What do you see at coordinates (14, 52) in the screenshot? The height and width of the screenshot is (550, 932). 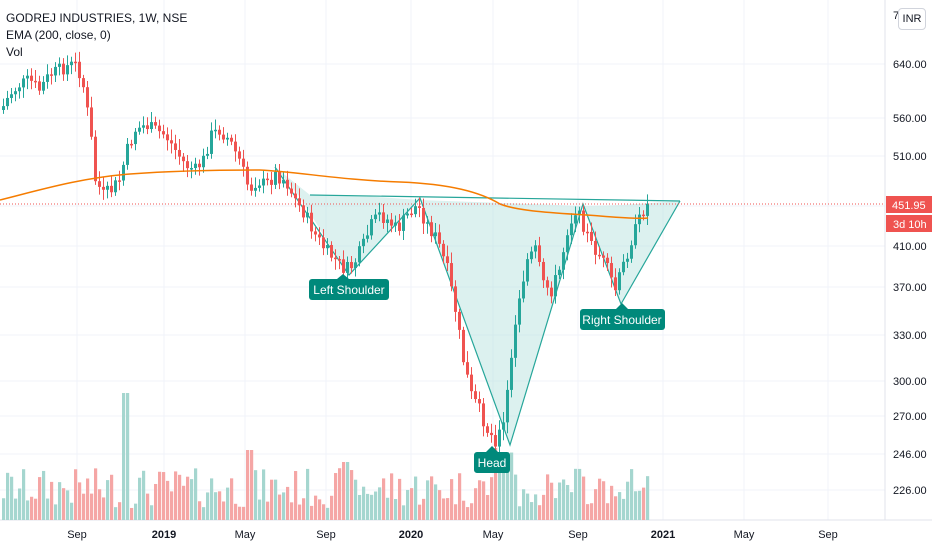 I see `vol-legend: Vol` at bounding box center [14, 52].